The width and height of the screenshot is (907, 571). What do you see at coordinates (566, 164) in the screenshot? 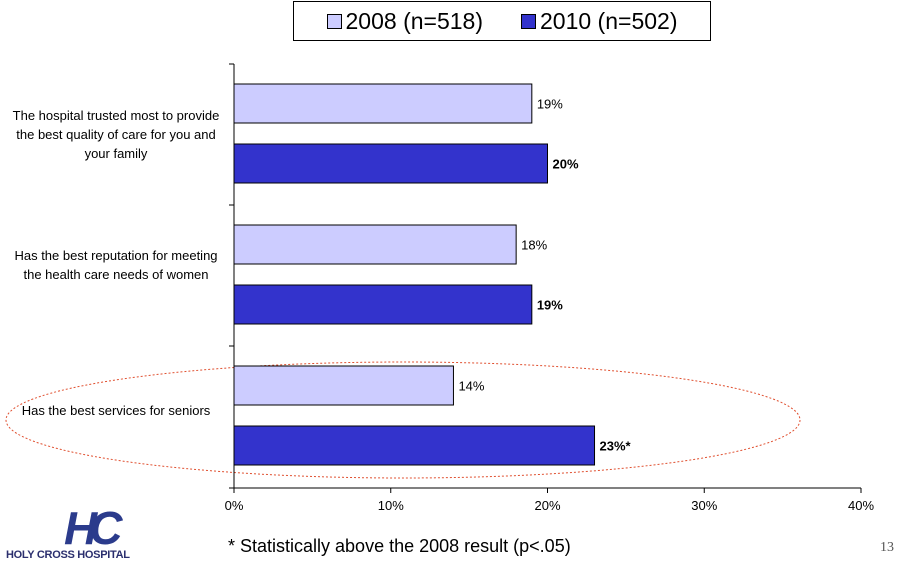
I see `data-label-2010-cat1: 20%` at bounding box center [566, 164].